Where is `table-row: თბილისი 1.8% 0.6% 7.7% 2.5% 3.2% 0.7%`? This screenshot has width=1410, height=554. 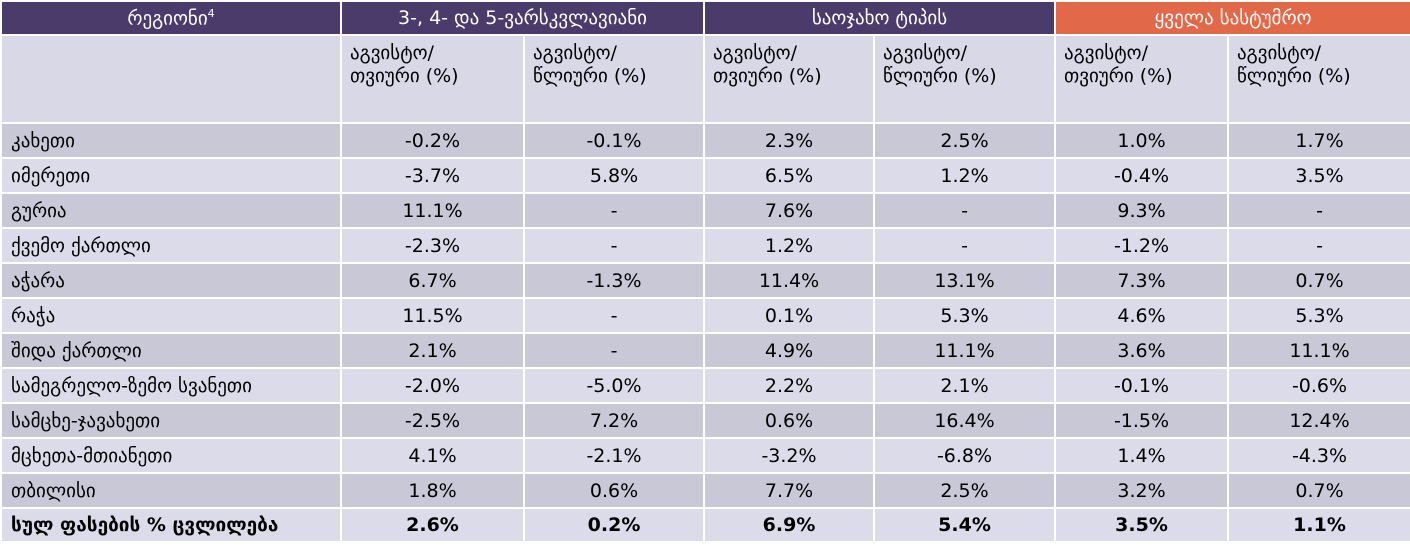 table-row: თბილისი 1.8% 0.6% 7.7% 2.5% 3.2% 0.7% is located at coordinates (705, 490).